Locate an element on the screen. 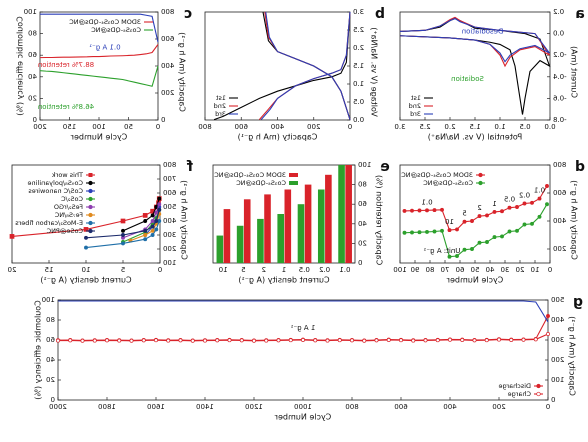 The width and height of the screenshot is (588, 442). panel-label: c is located at coordinates (188, 14).